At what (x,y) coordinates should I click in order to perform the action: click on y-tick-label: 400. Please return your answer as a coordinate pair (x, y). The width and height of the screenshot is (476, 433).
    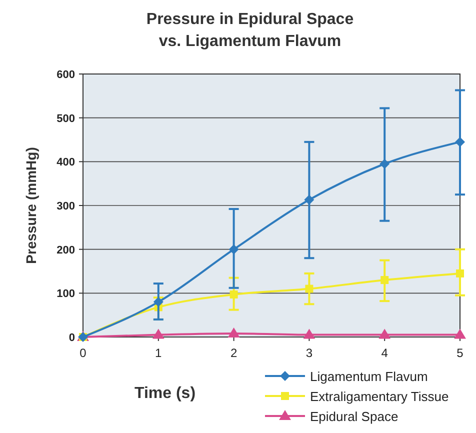
    Looking at the image, I should click on (65, 162).